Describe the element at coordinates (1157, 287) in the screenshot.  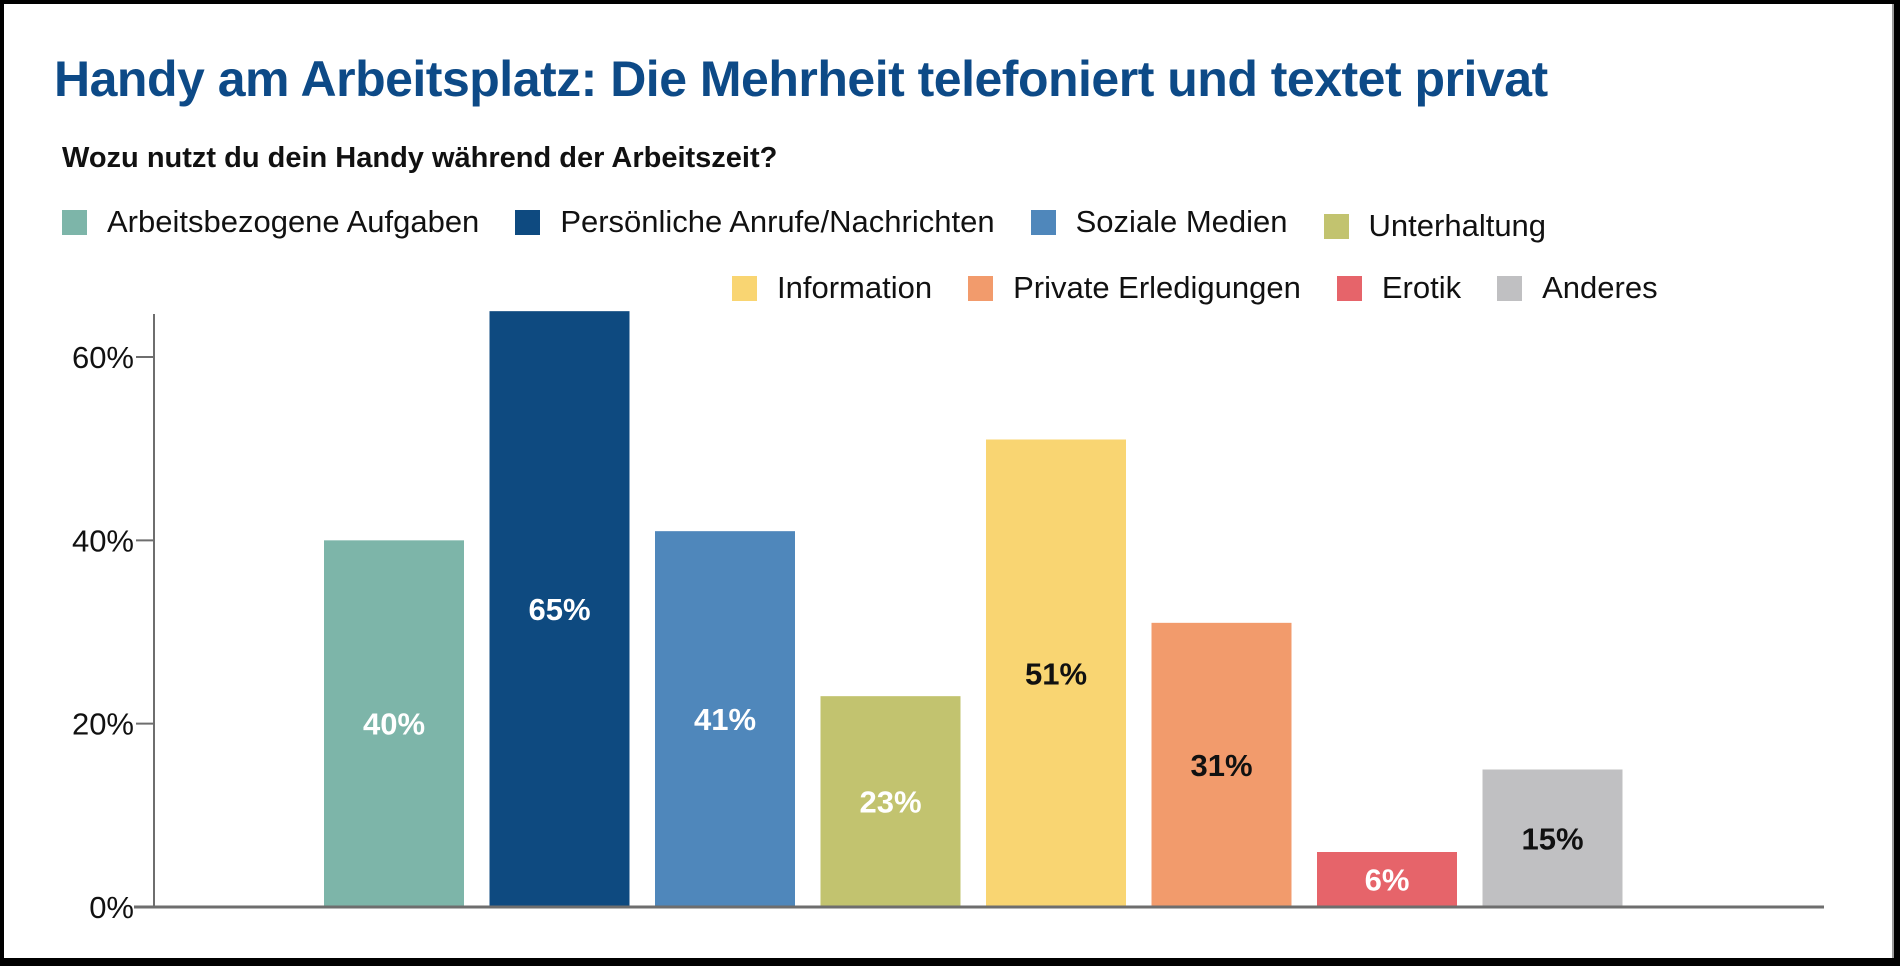
I see `legend-label: Private Erledigungen` at that location.